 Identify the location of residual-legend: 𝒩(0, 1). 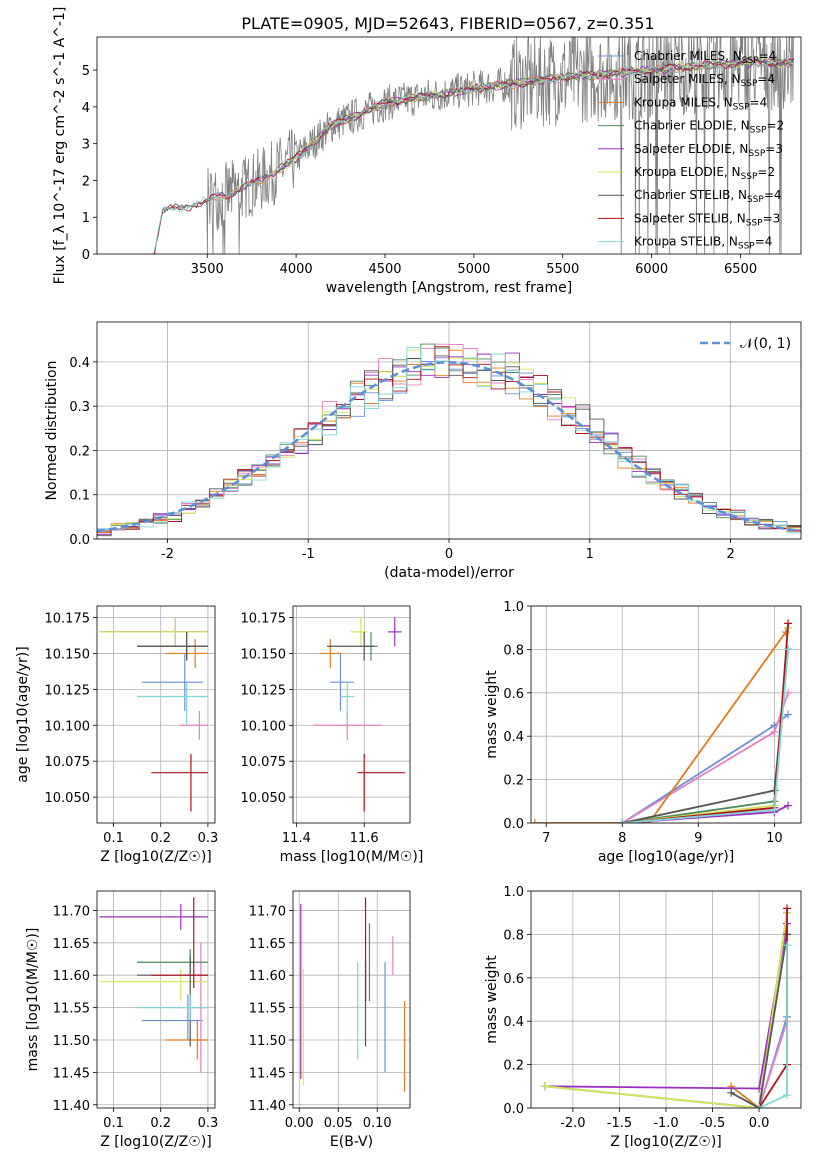
(745, 344).